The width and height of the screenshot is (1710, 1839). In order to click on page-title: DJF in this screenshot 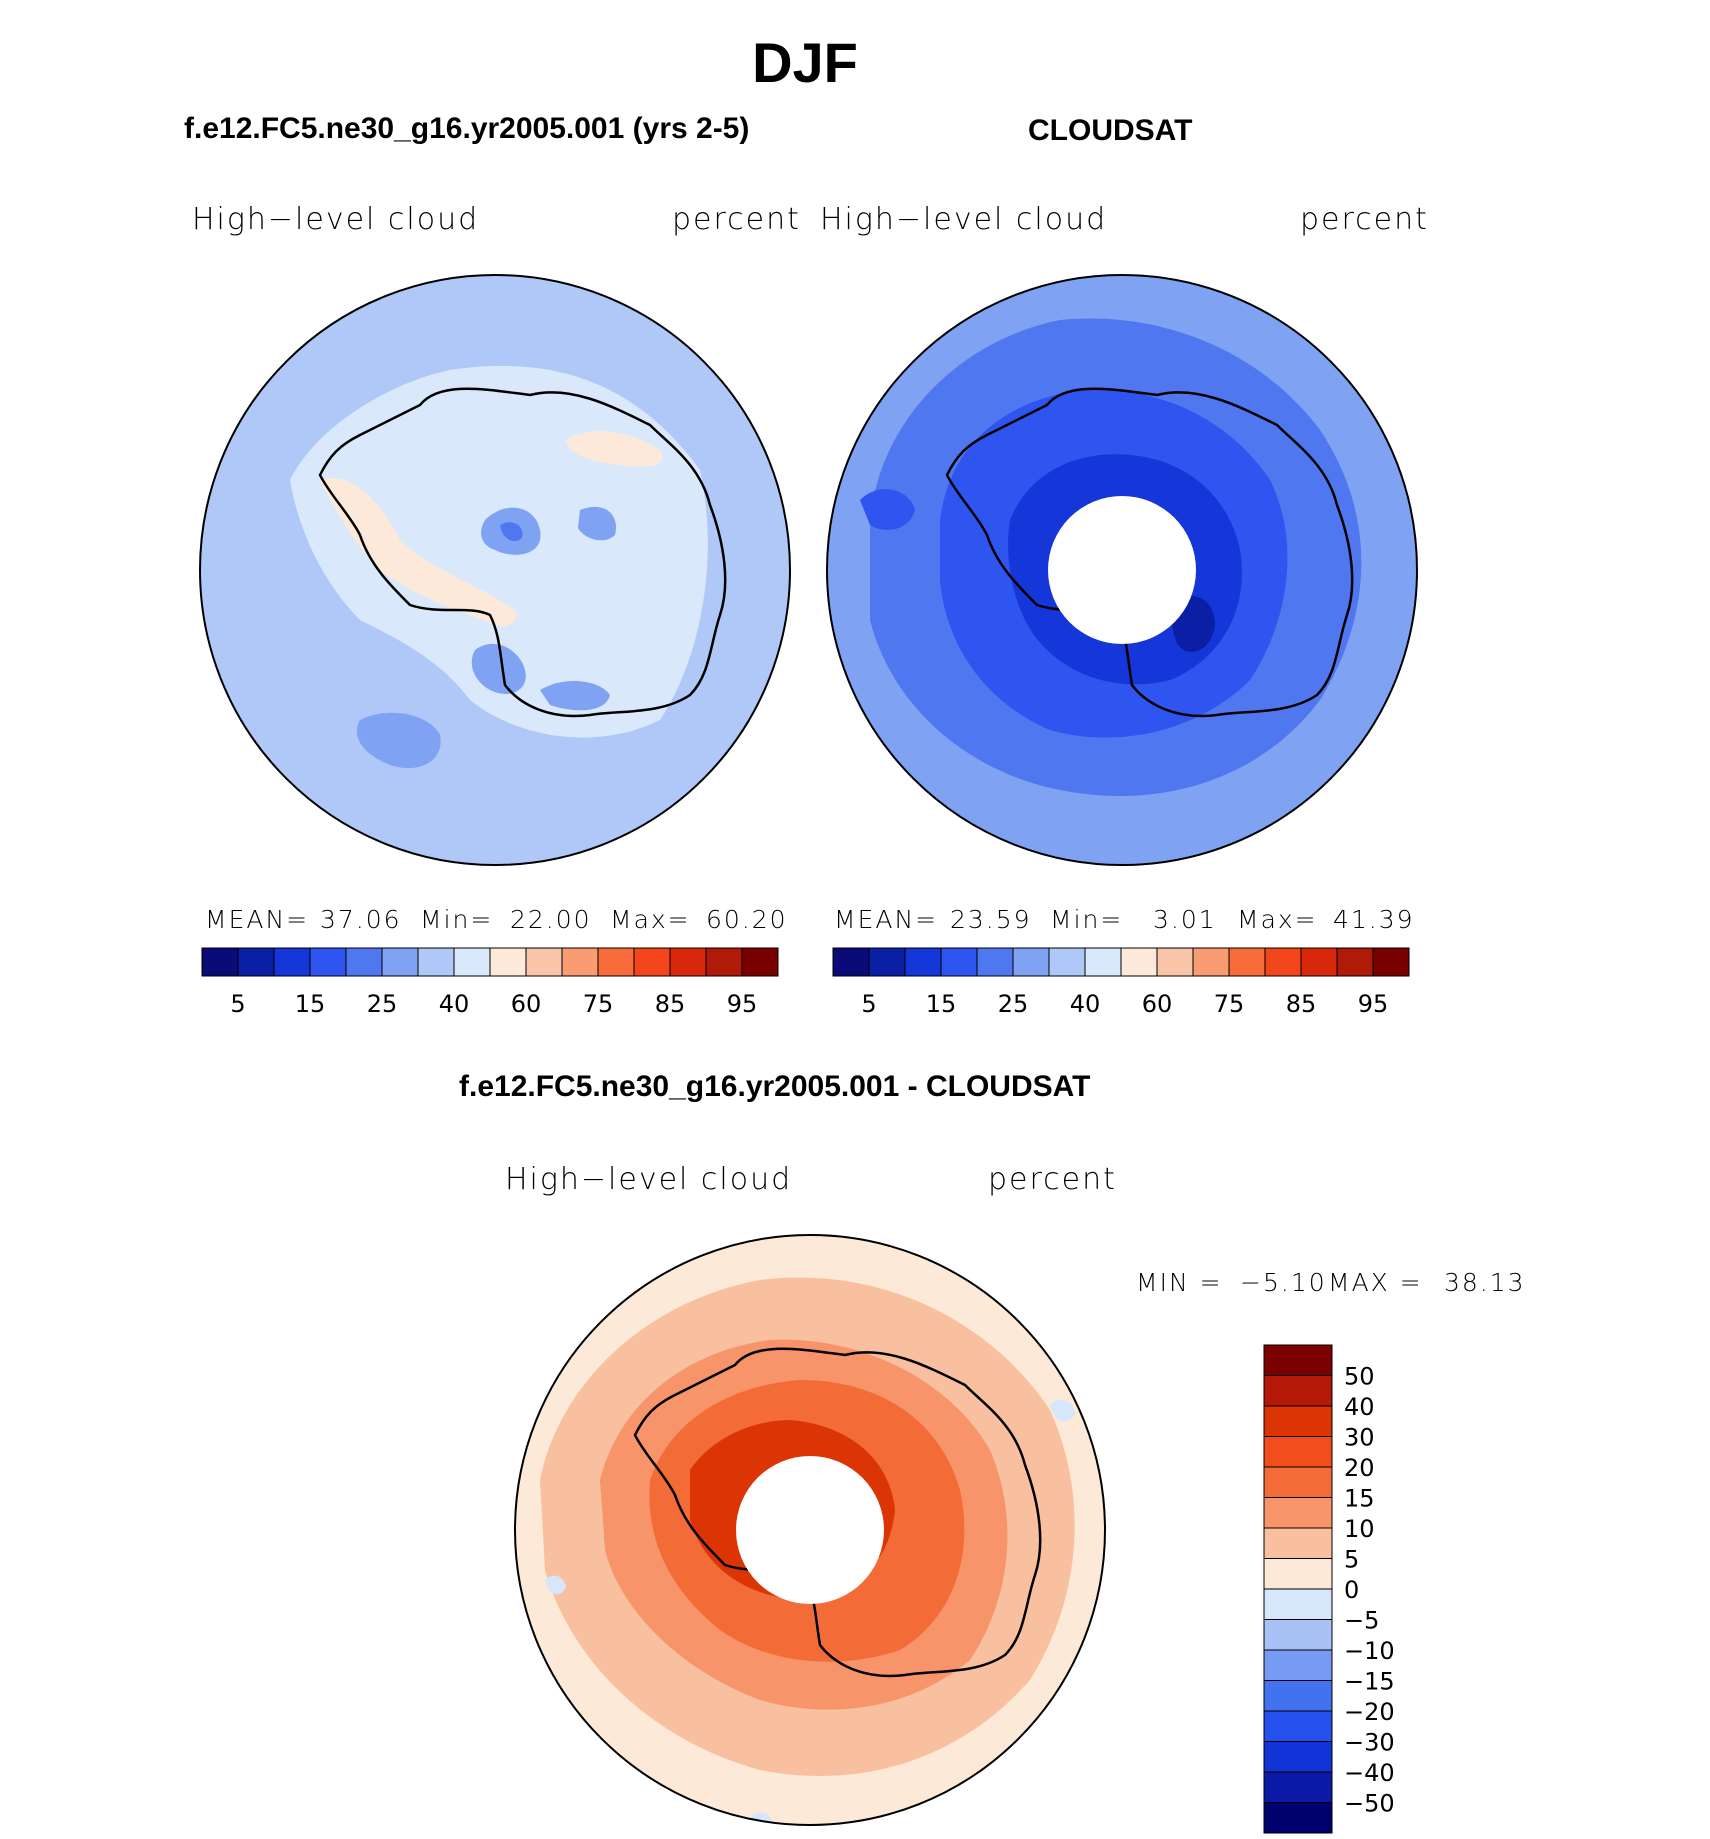, I will do `click(805, 62)`.